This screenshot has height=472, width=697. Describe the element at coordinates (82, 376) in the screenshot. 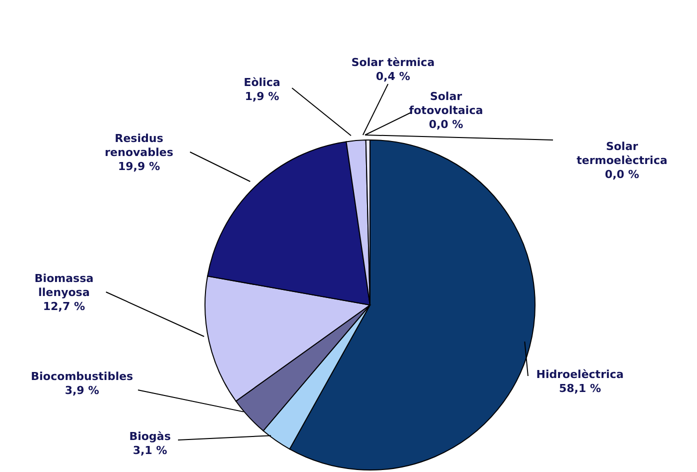

I see `slice-label: Biocombustibles` at that location.